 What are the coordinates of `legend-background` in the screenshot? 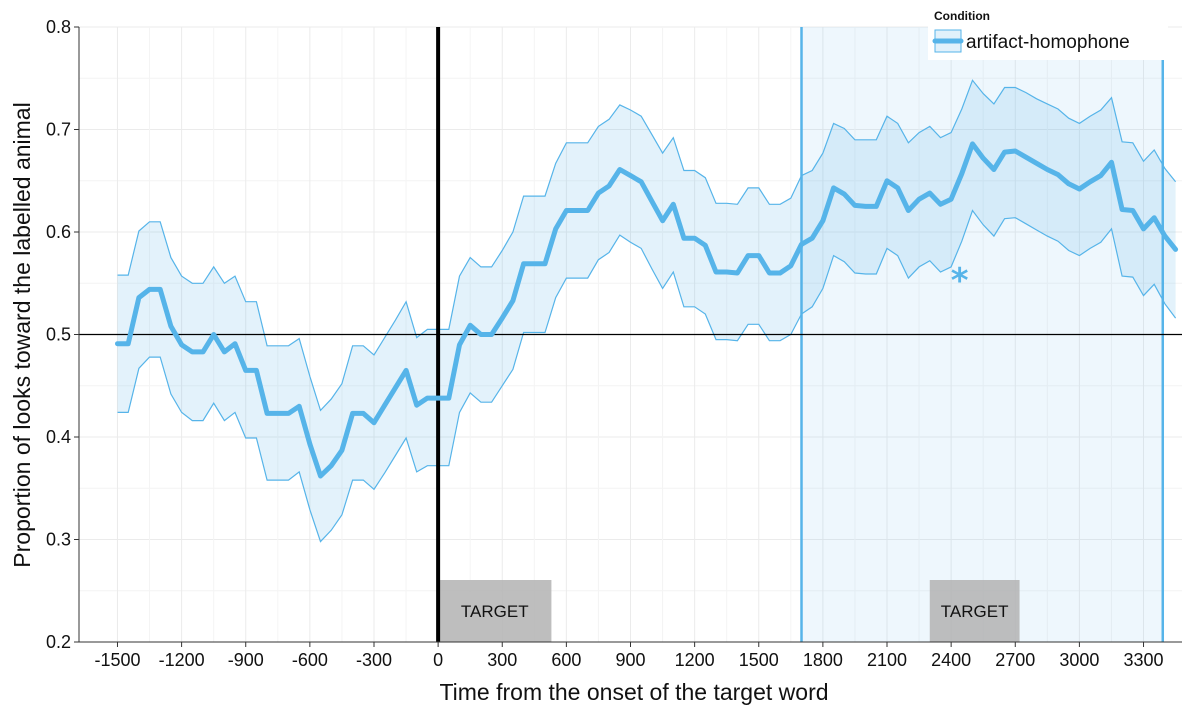 It's located at (1048, 33).